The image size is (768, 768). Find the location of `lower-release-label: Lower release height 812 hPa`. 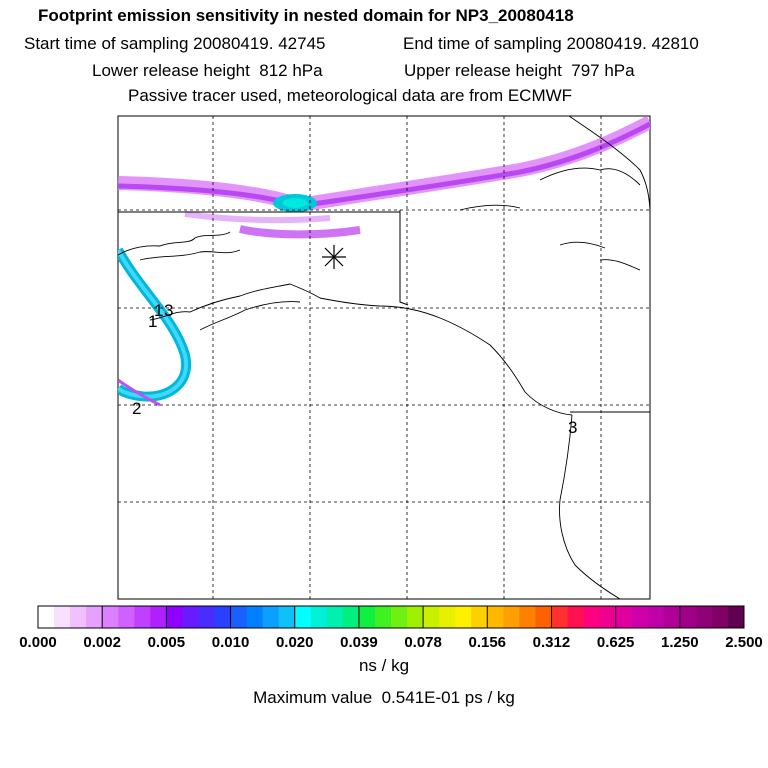

lower-release-label: Lower release height 812 hPa is located at coordinates (207, 70).